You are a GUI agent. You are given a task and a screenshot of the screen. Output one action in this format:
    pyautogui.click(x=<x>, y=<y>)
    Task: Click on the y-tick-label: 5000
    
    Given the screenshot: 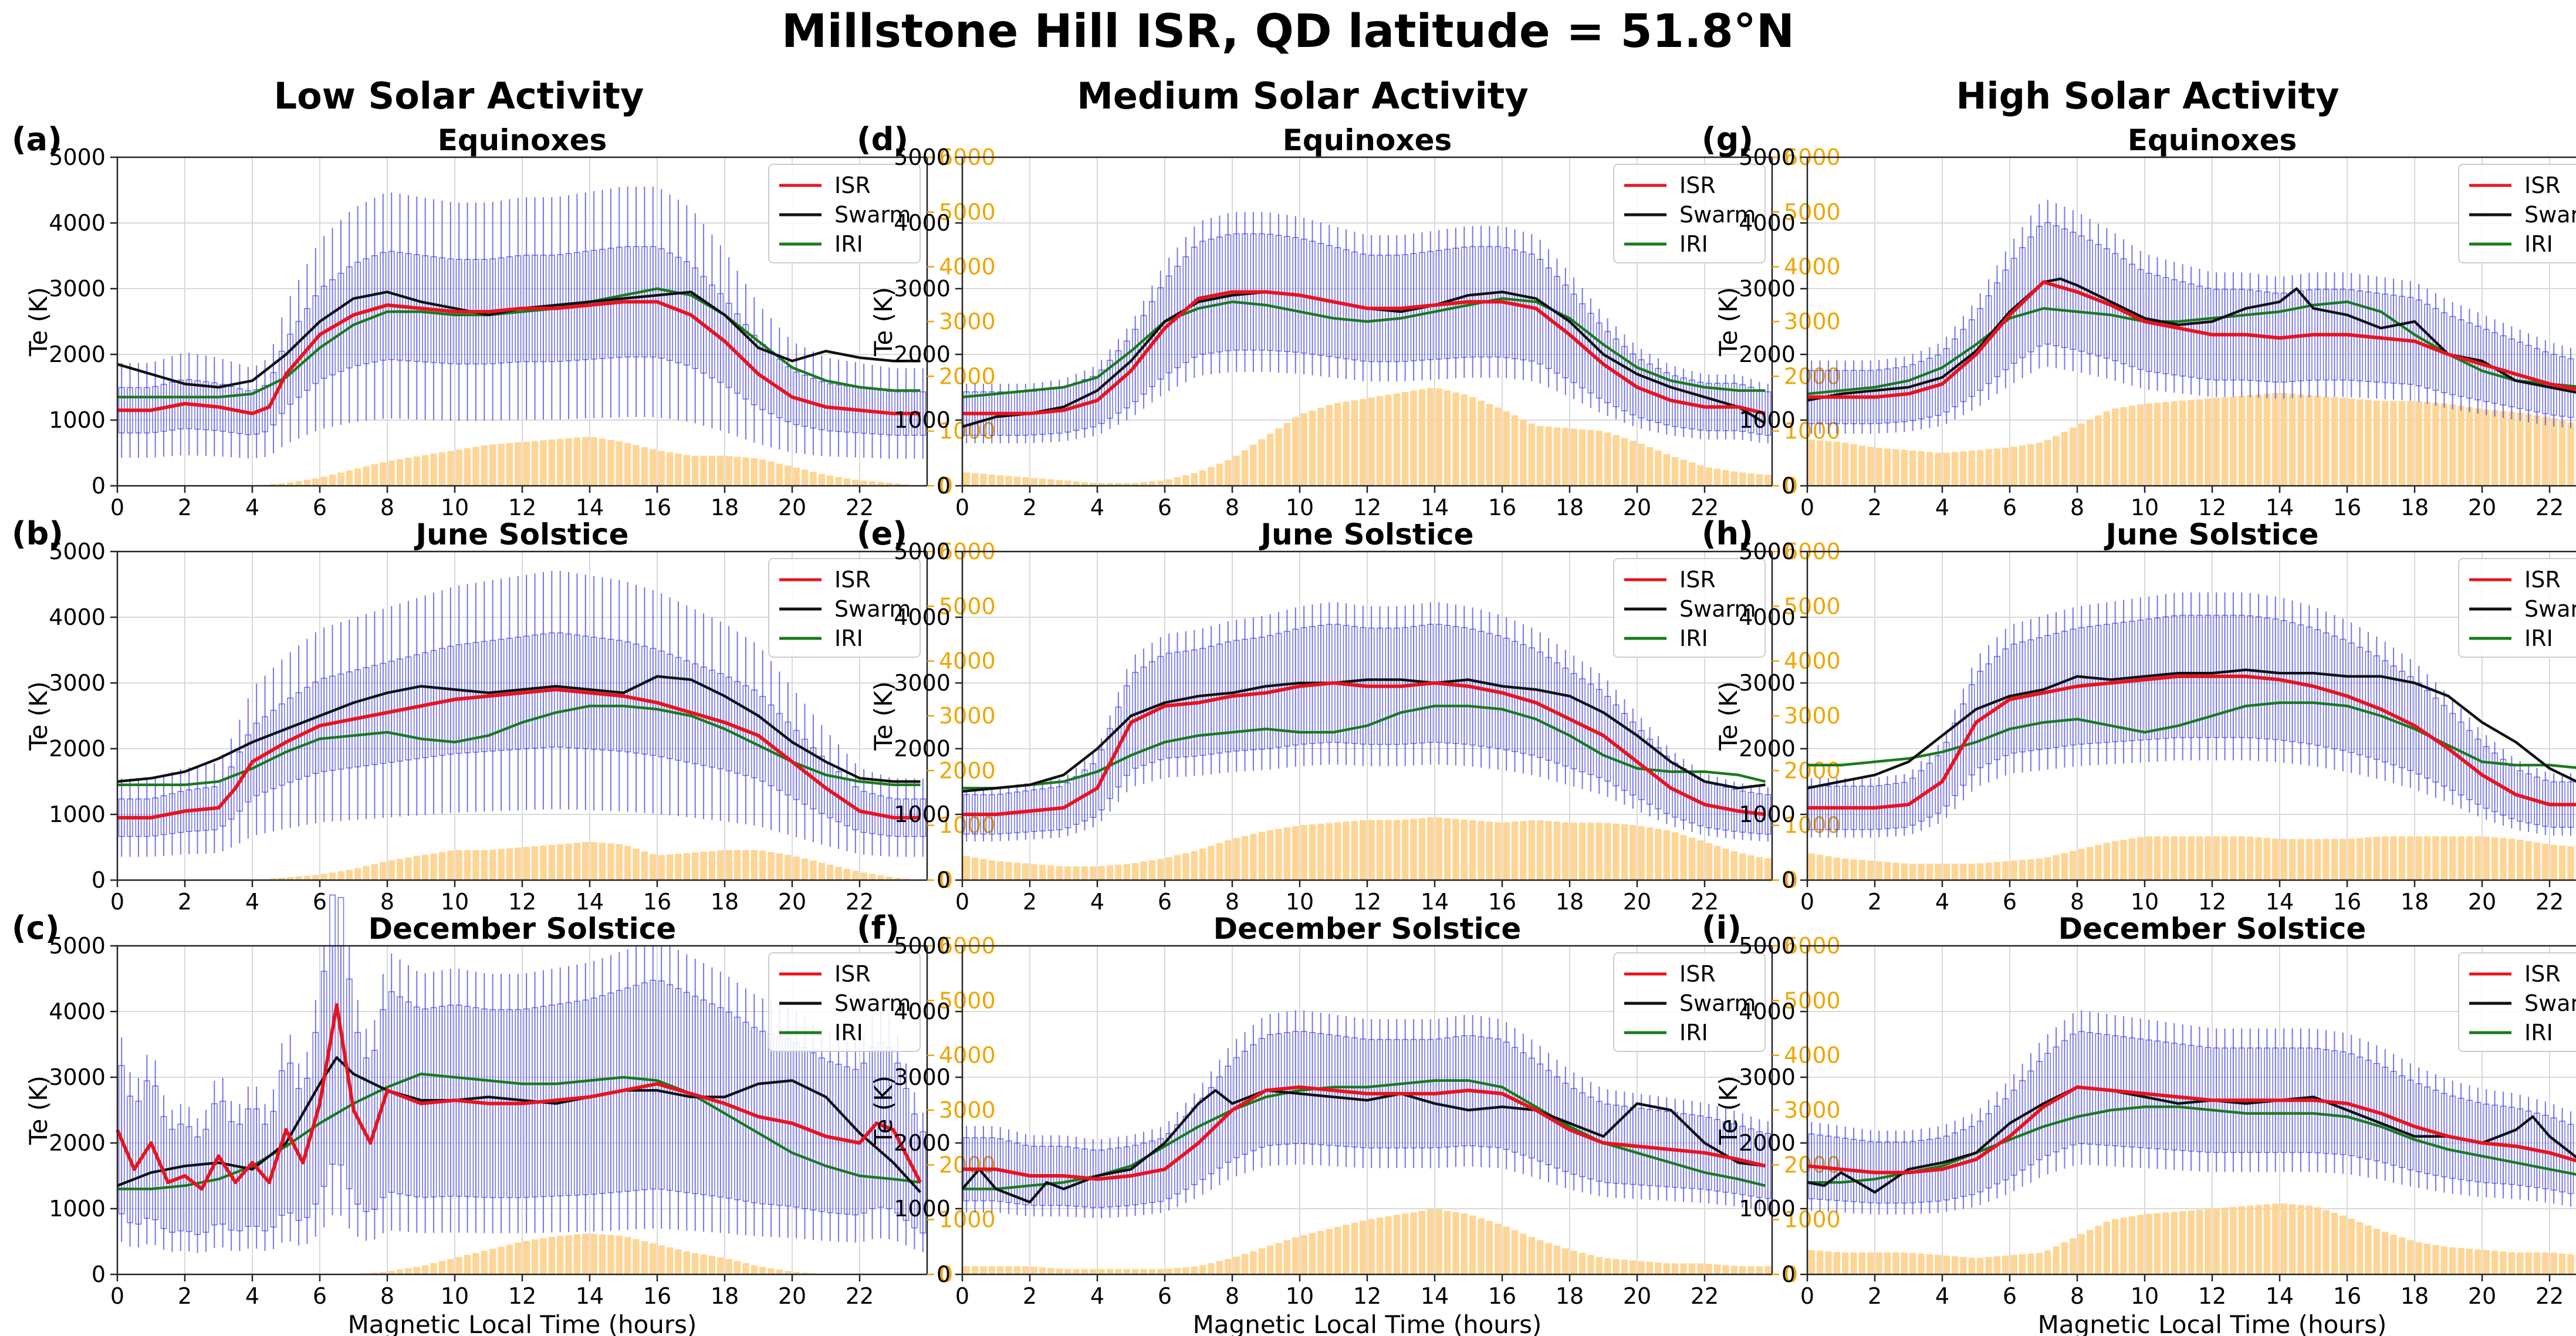 What is the action you would take?
    pyautogui.click(x=77, y=946)
    